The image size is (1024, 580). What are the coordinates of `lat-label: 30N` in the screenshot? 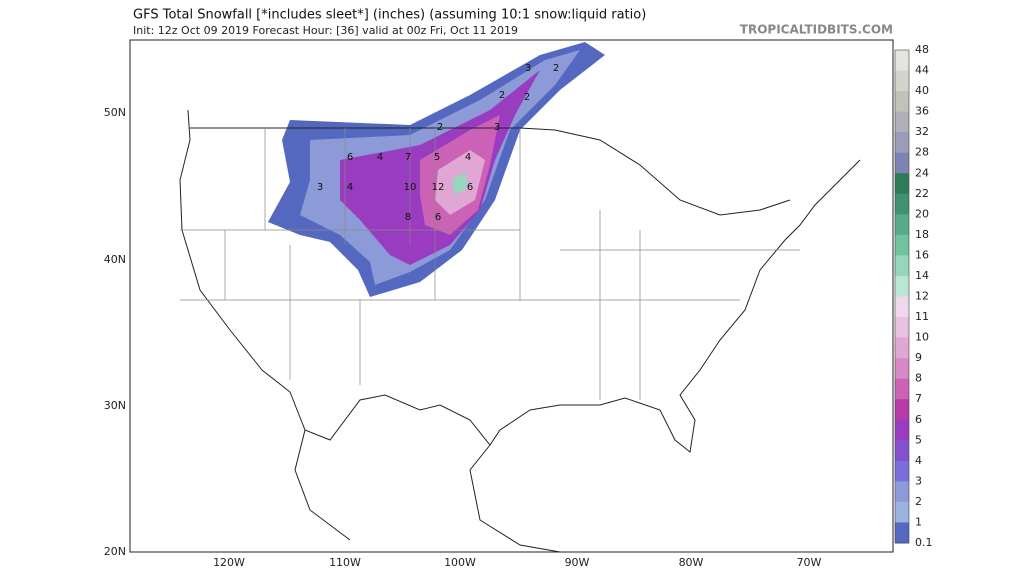 It's located at (115, 405).